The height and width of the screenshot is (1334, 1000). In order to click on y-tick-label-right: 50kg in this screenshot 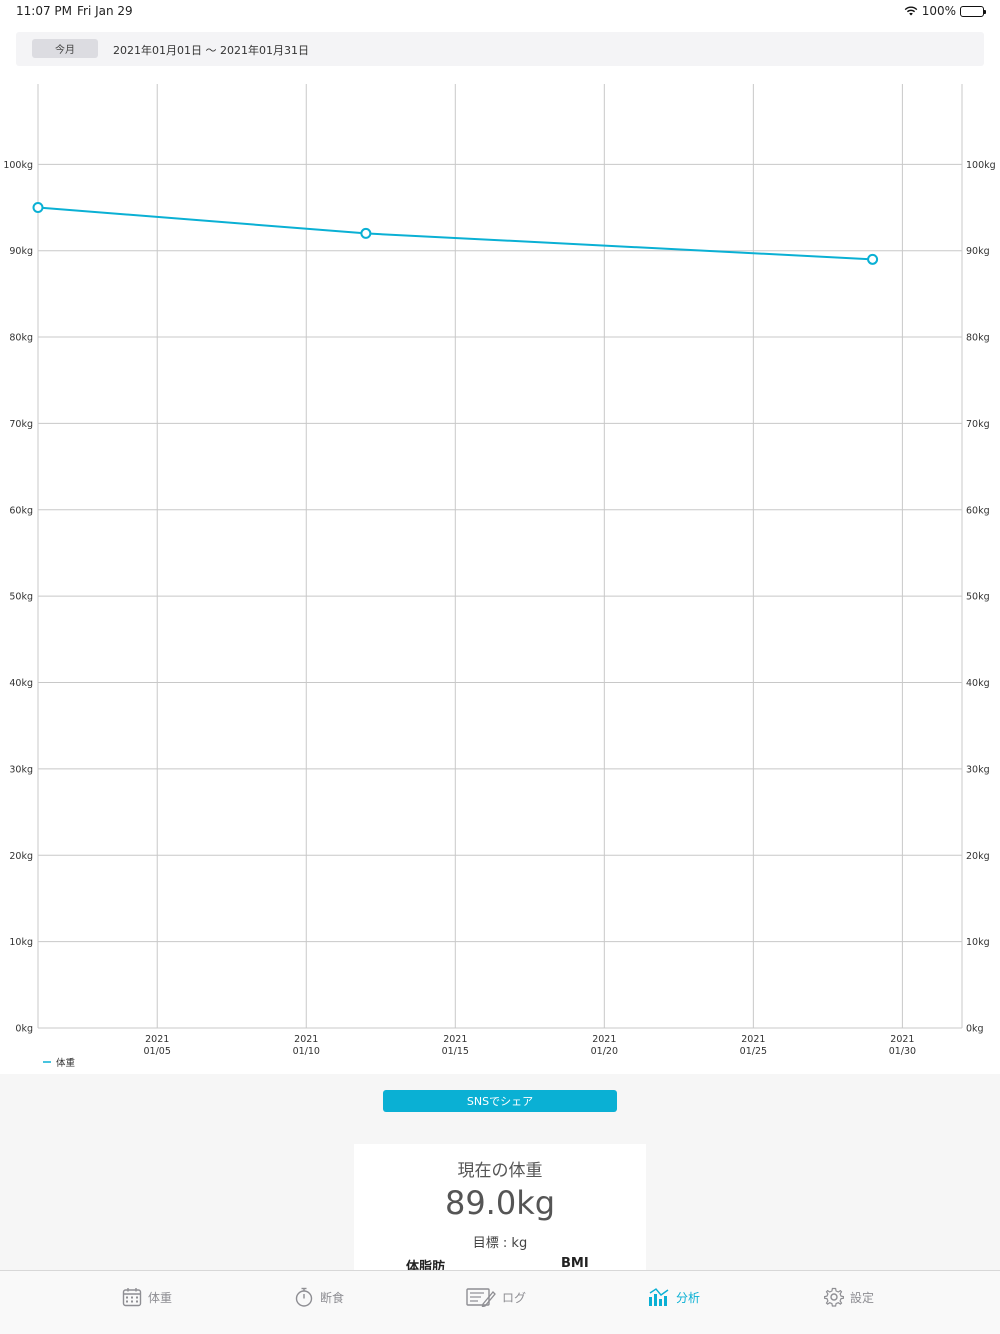, I will do `click(978, 597)`.